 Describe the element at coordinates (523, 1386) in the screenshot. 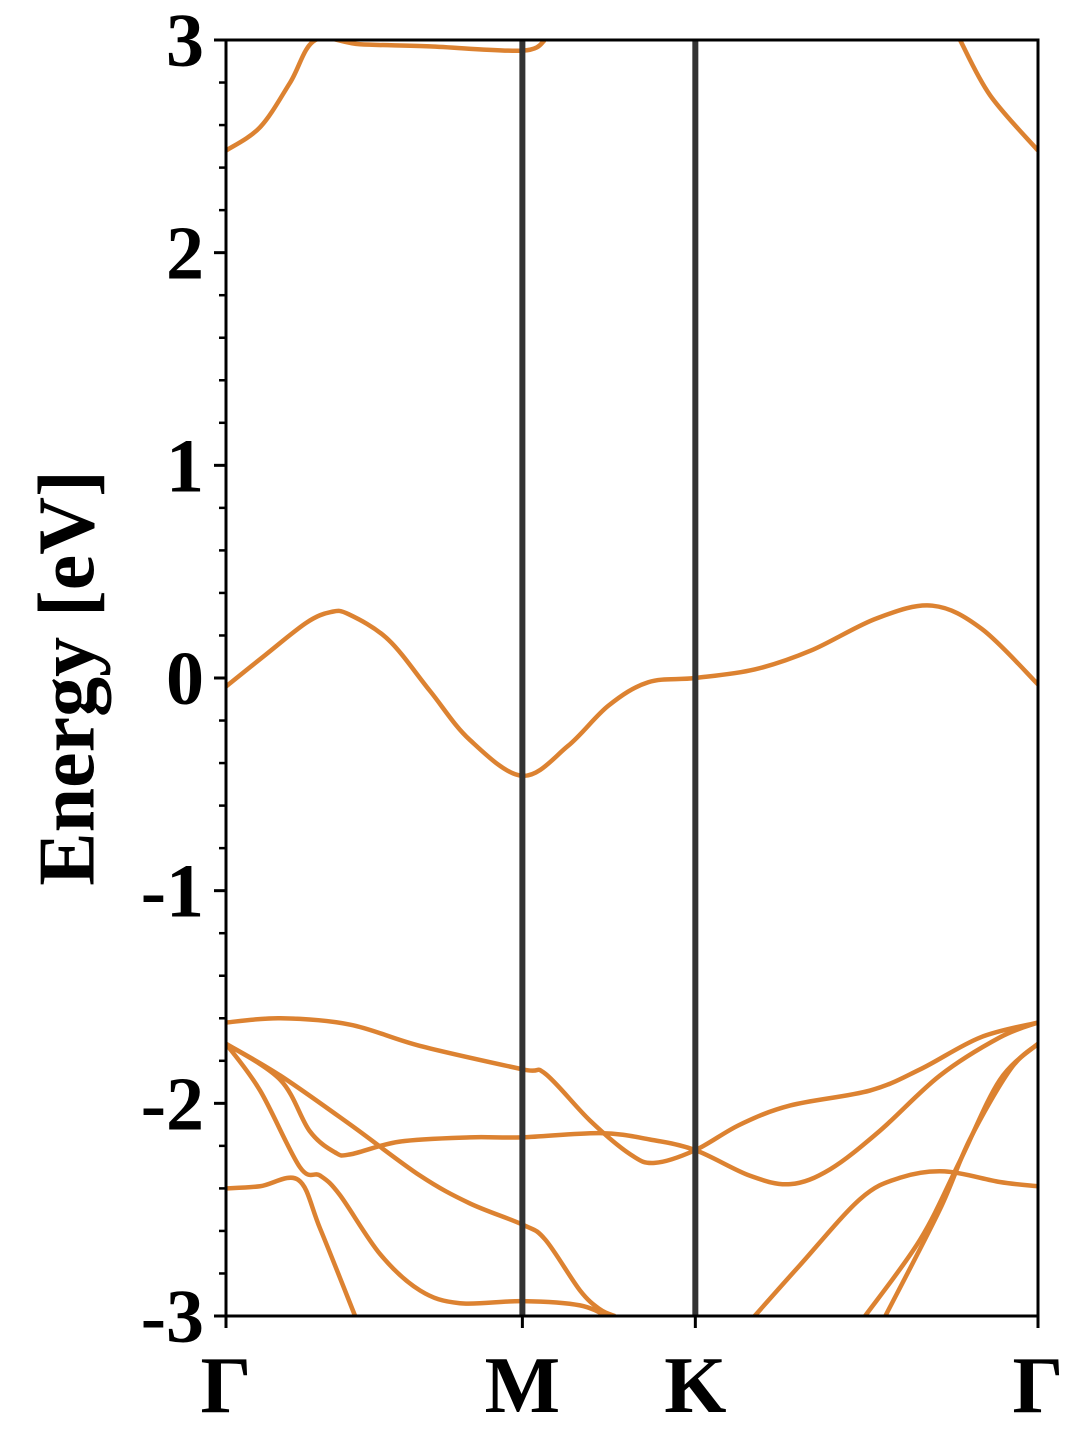

I see `x-tick-label: M` at that location.